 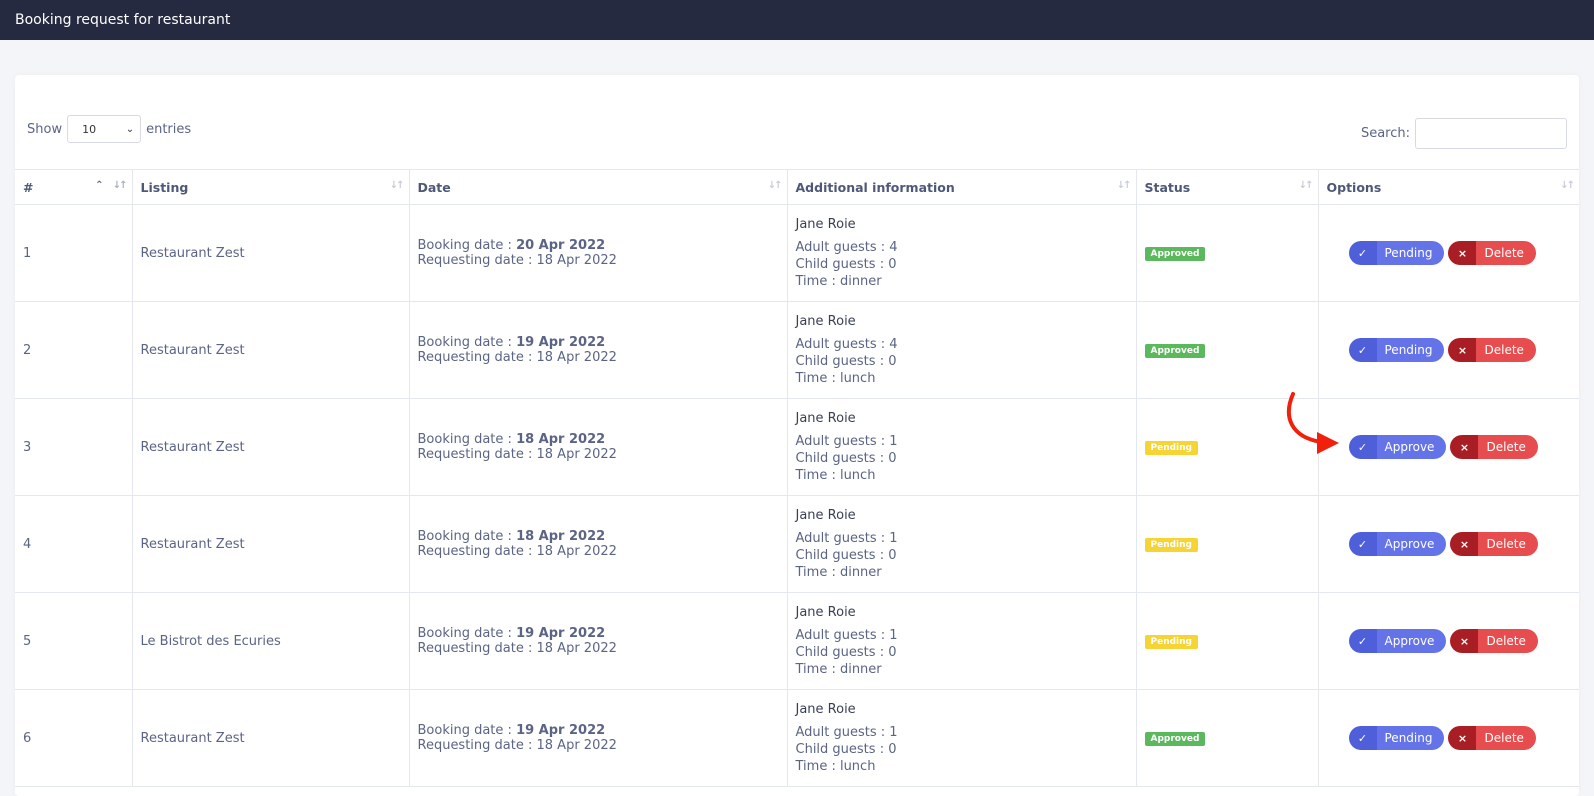 What do you see at coordinates (74, 641) in the screenshot?
I see `row-number: 5` at bounding box center [74, 641].